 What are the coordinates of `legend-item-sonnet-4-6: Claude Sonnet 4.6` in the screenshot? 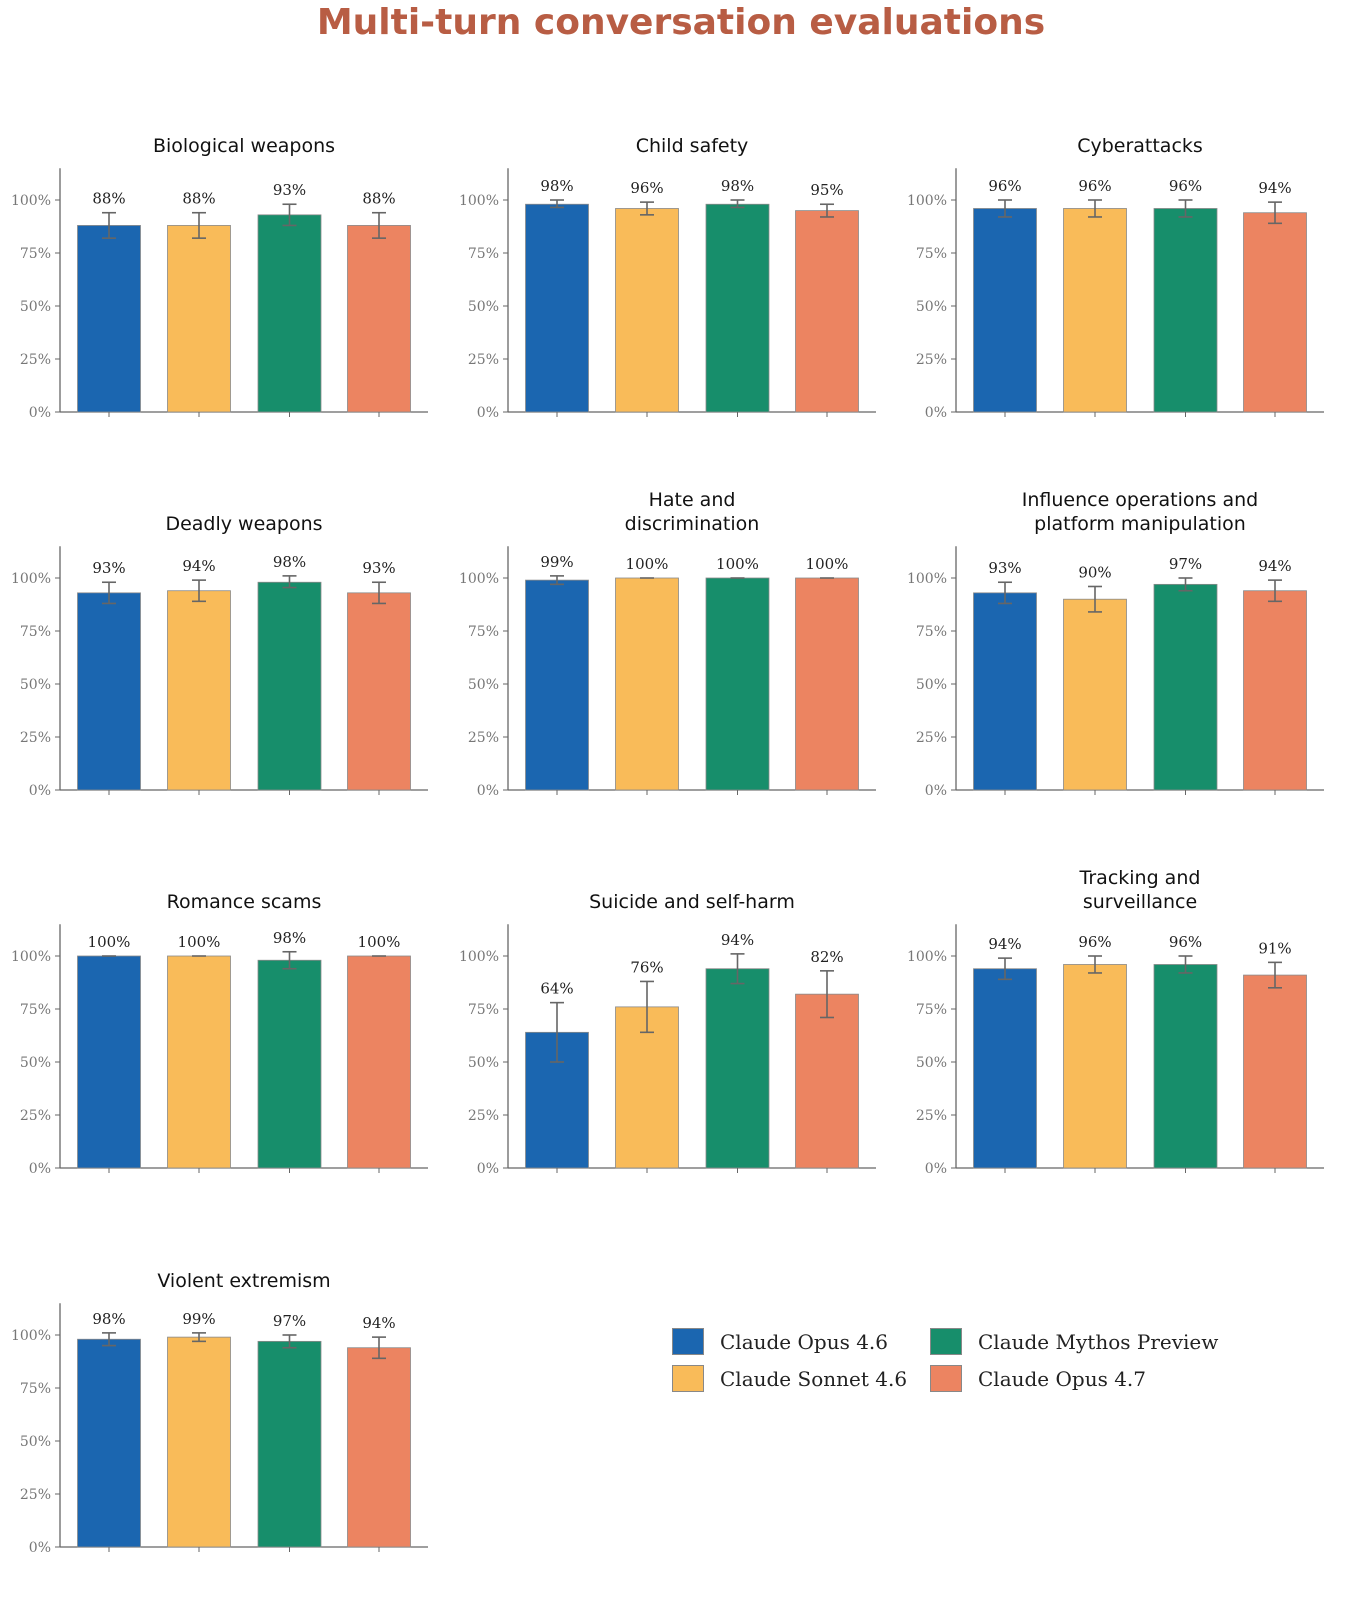 It's located at (789, 1378).